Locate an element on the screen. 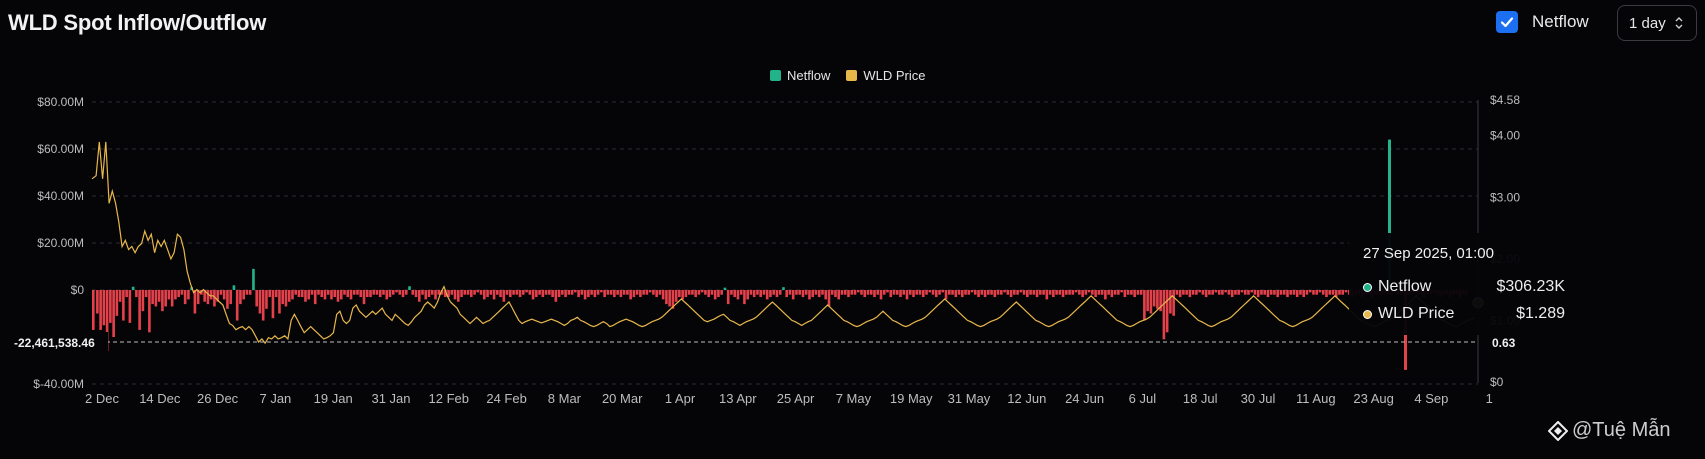  y-left-tick-label: $-40.00M is located at coordinates (58, 384).